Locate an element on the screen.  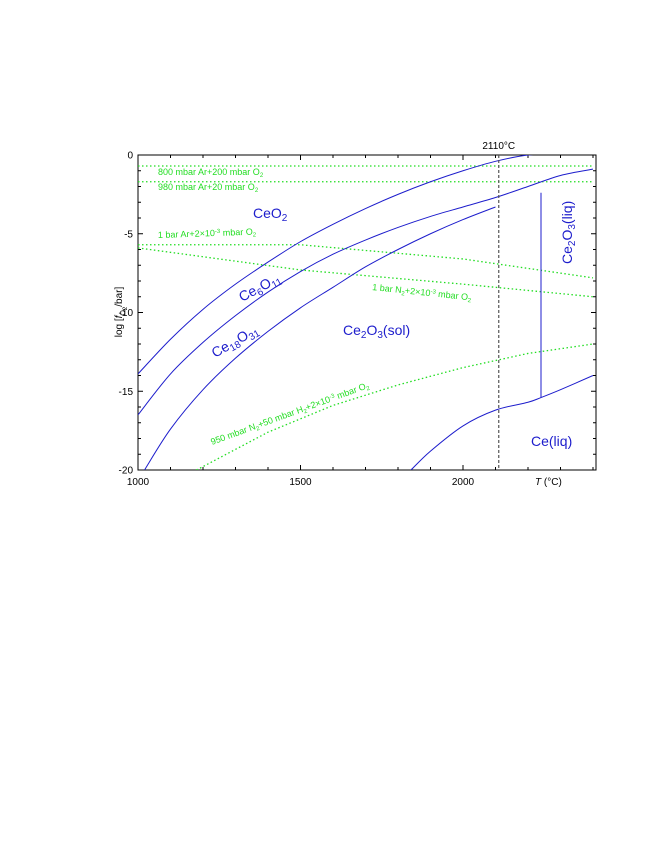
gas-label-5: 950 mbar N2+50 mbar H2+2×10-3 mbar O2 is located at coordinates (290, 414).